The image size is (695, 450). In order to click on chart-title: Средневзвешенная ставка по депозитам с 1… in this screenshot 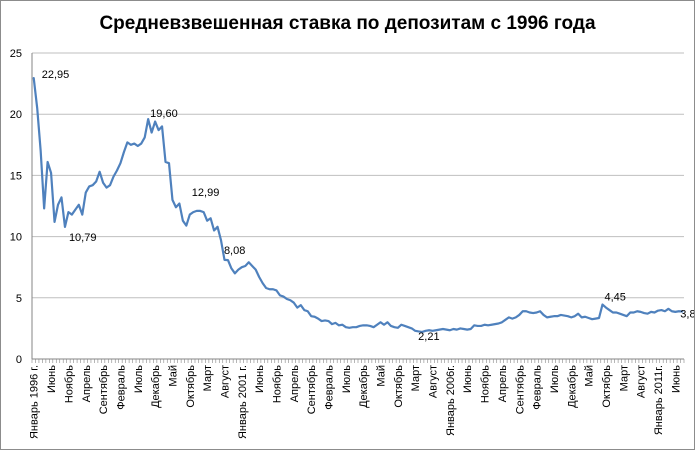, I will do `click(347, 23)`.